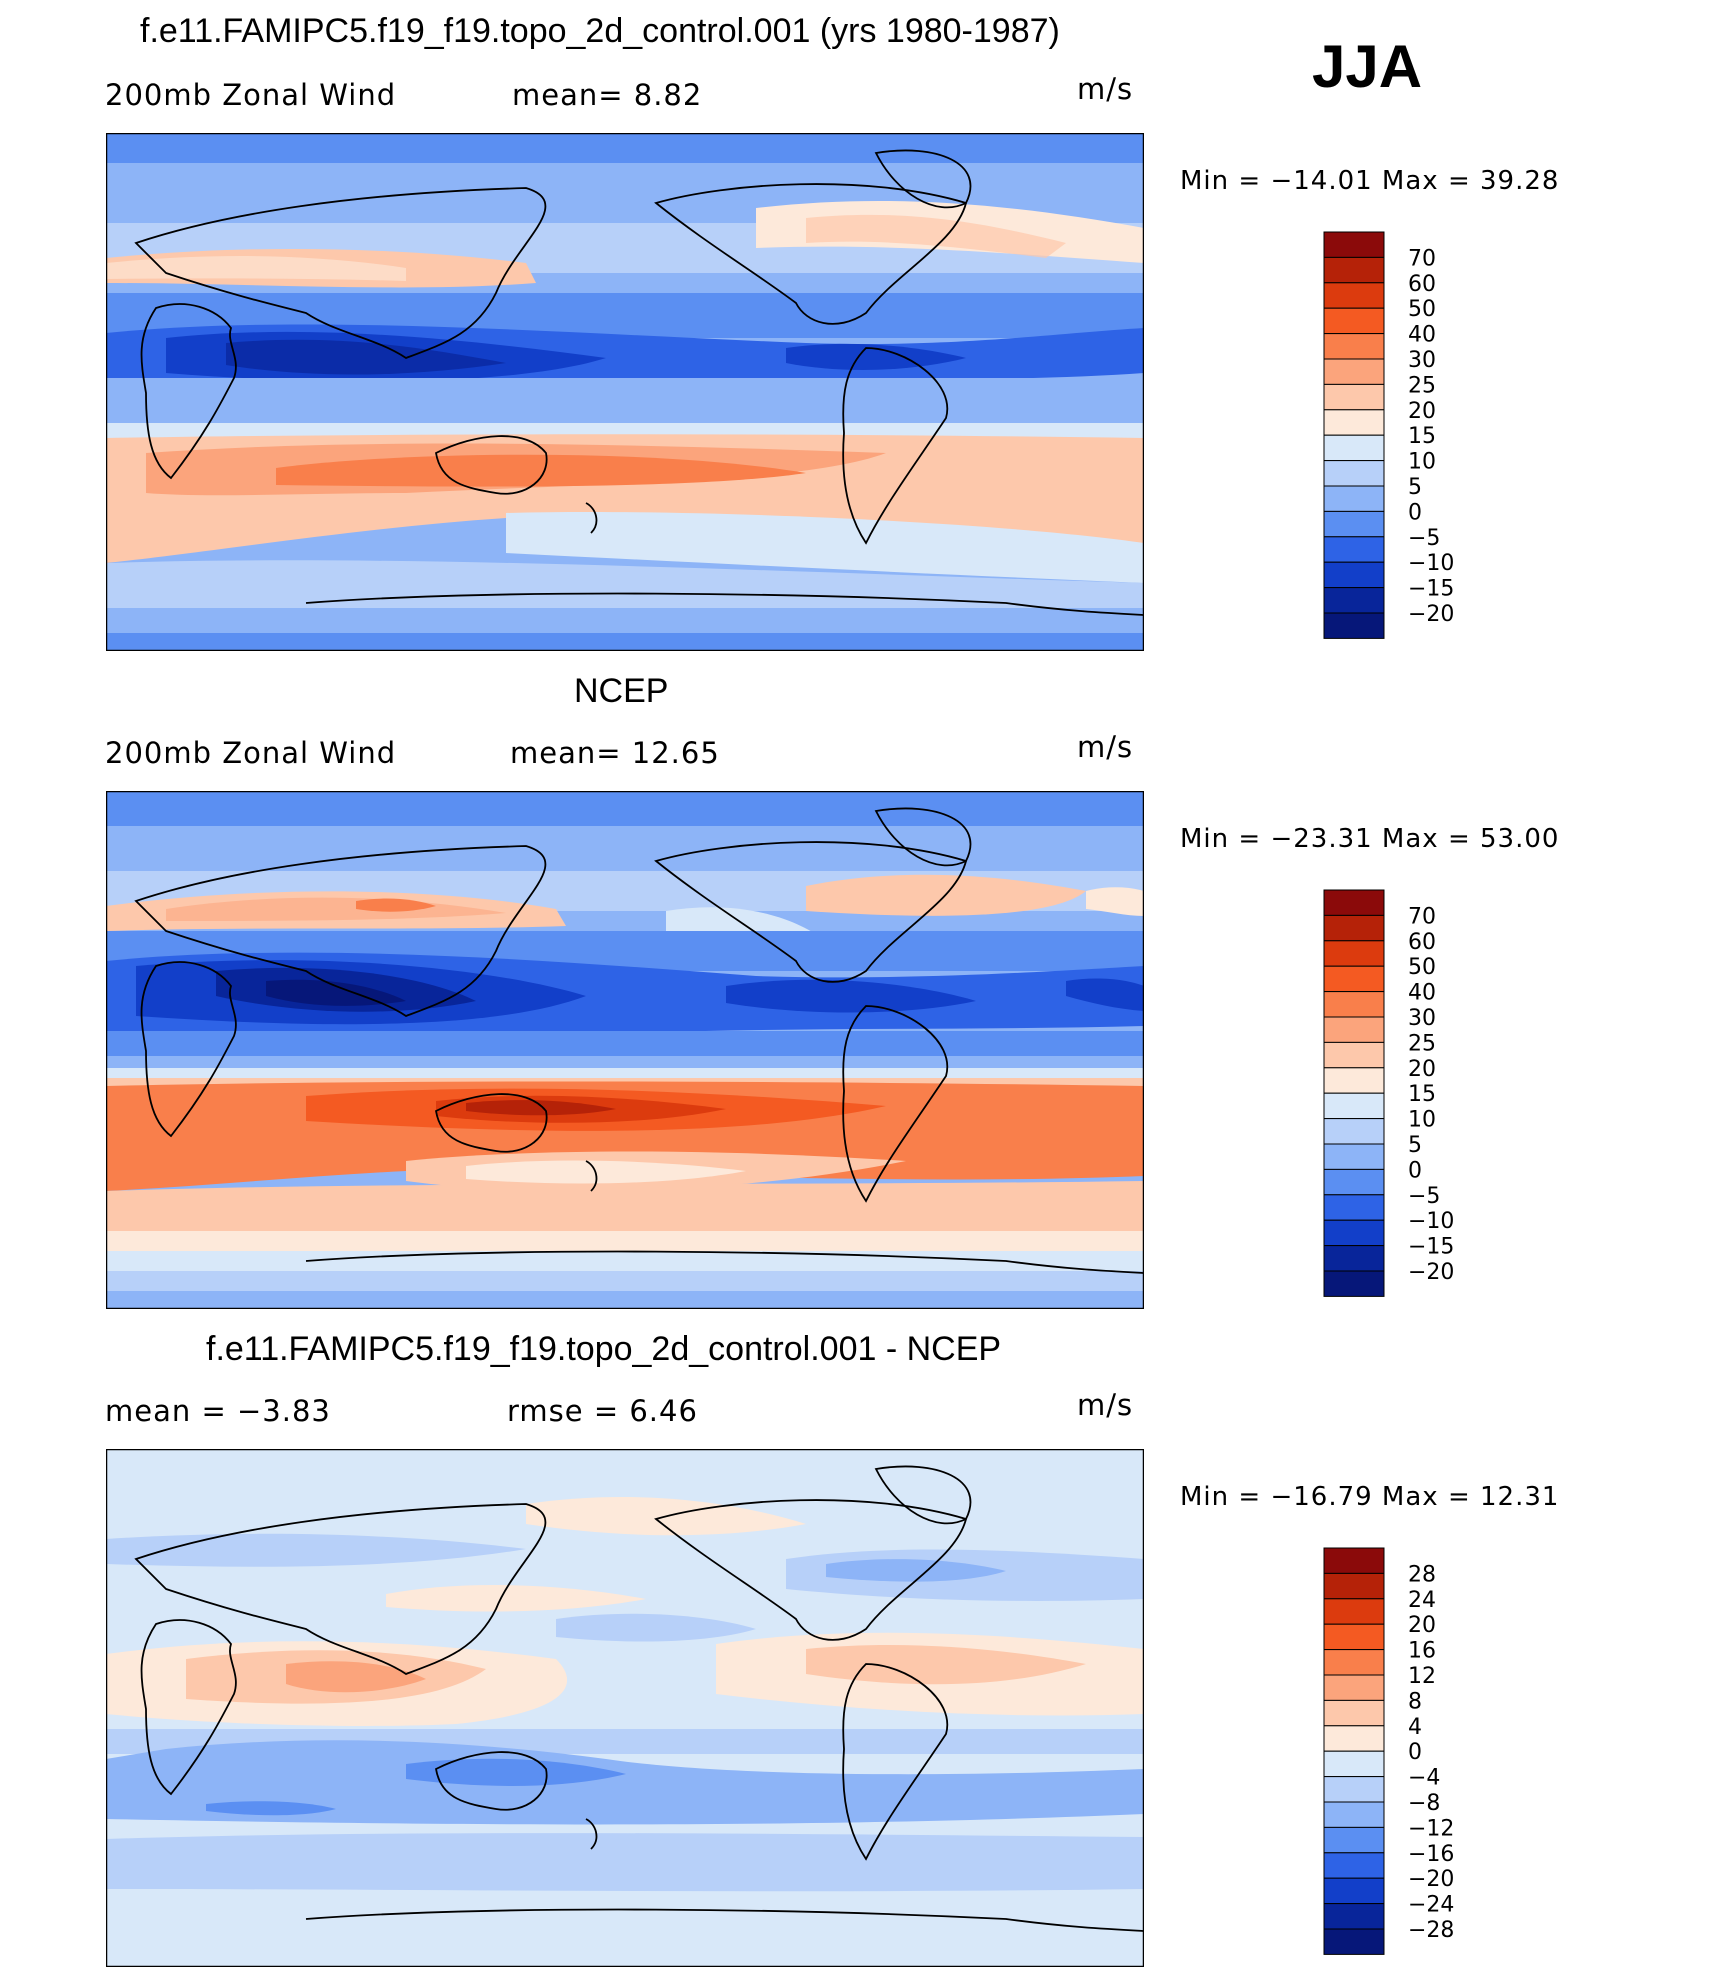  I want to click on colorbar-tick-label: 5, so click(1415, 487).